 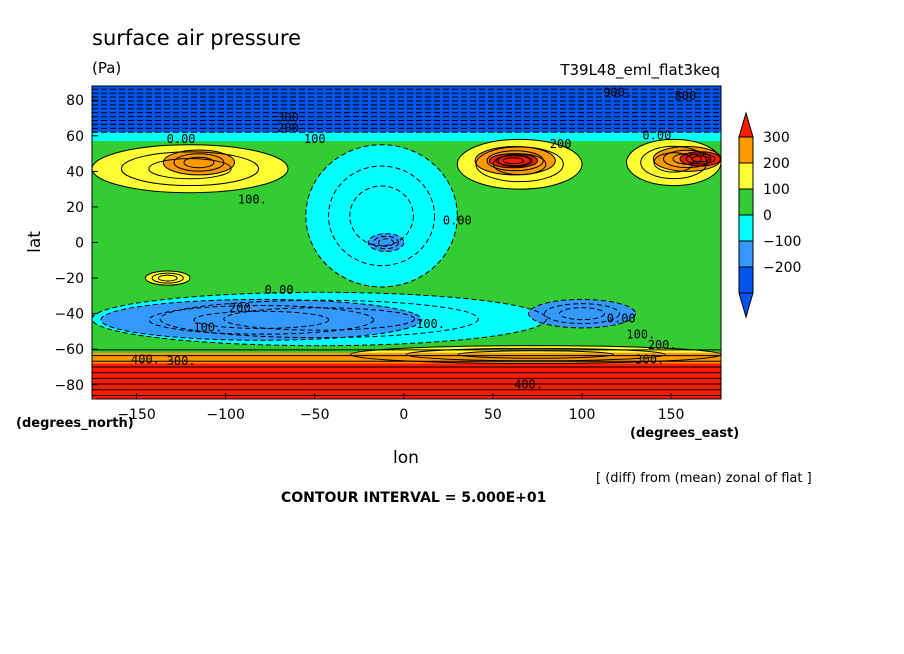 What do you see at coordinates (225, 415) in the screenshot?
I see `x-tick-label: −100` at bounding box center [225, 415].